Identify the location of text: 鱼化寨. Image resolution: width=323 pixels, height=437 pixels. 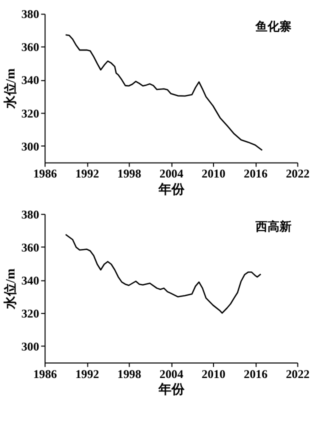
(273, 27).